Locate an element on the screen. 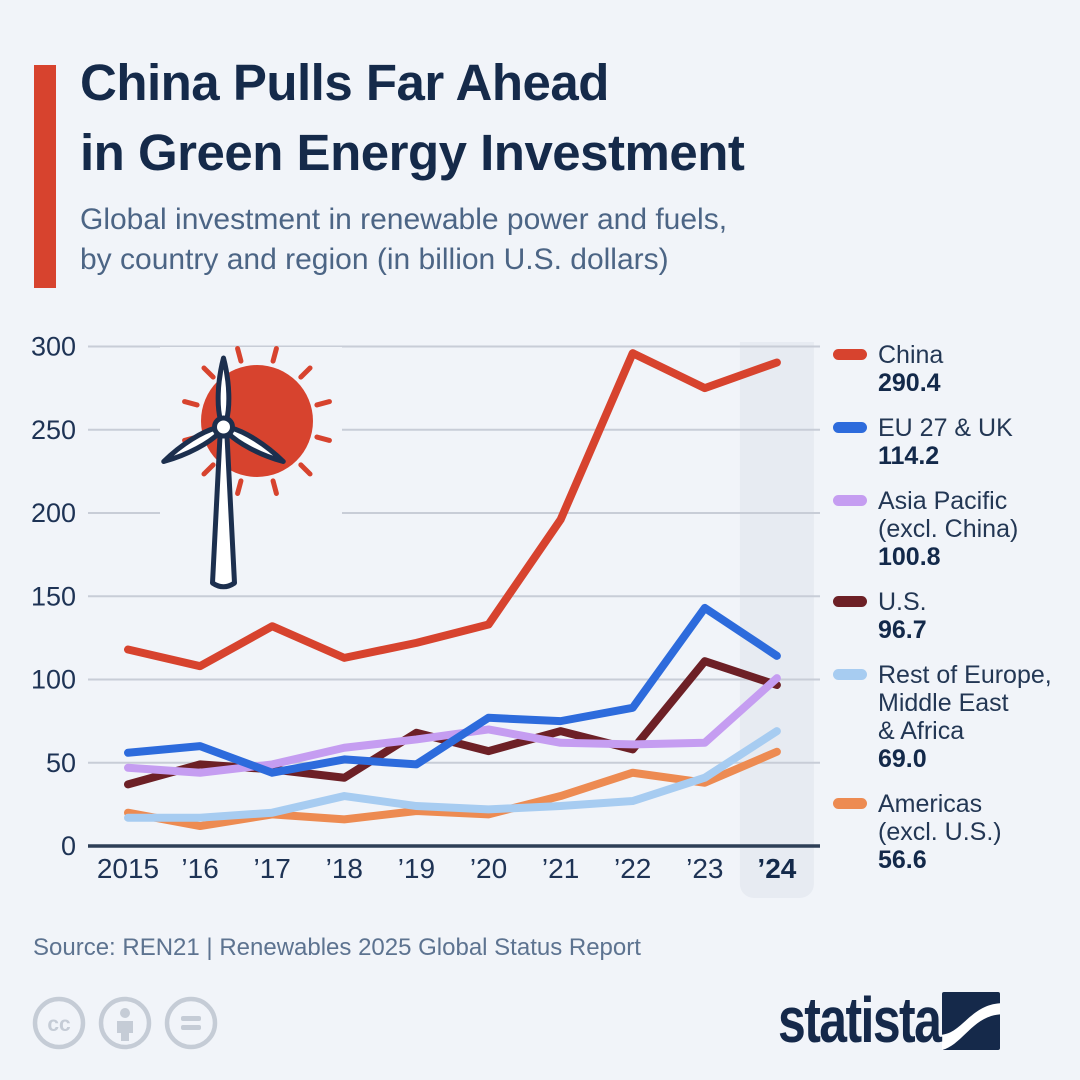 This screenshot has width=1080, height=1080. y-tick-label: 150 is located at coordinates (53, 596).